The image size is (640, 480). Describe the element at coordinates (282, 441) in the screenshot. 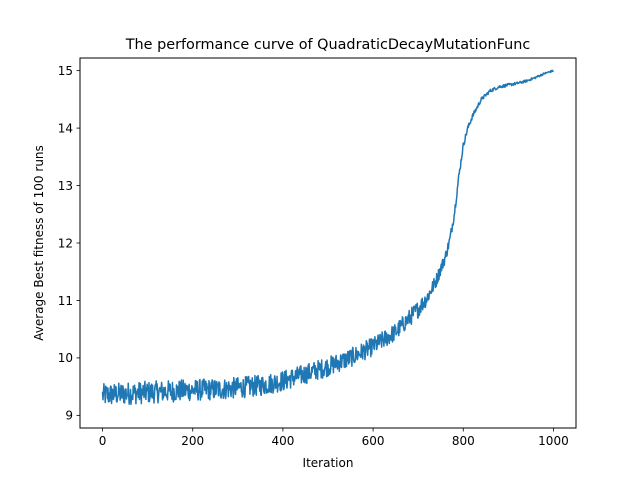

I see `x-tick-label: 400` at that location.